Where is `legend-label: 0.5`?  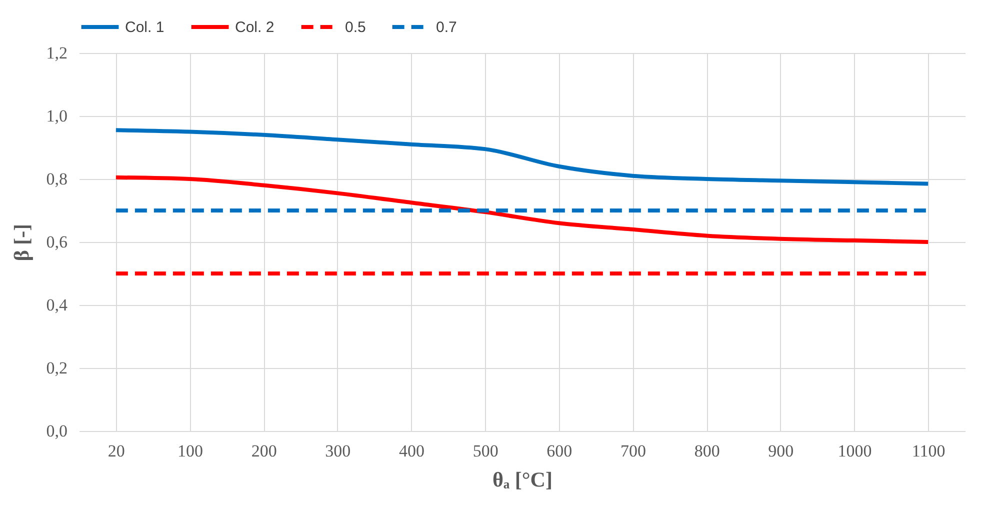 legend-label: 0.5 is located at coordinates (355, 27).